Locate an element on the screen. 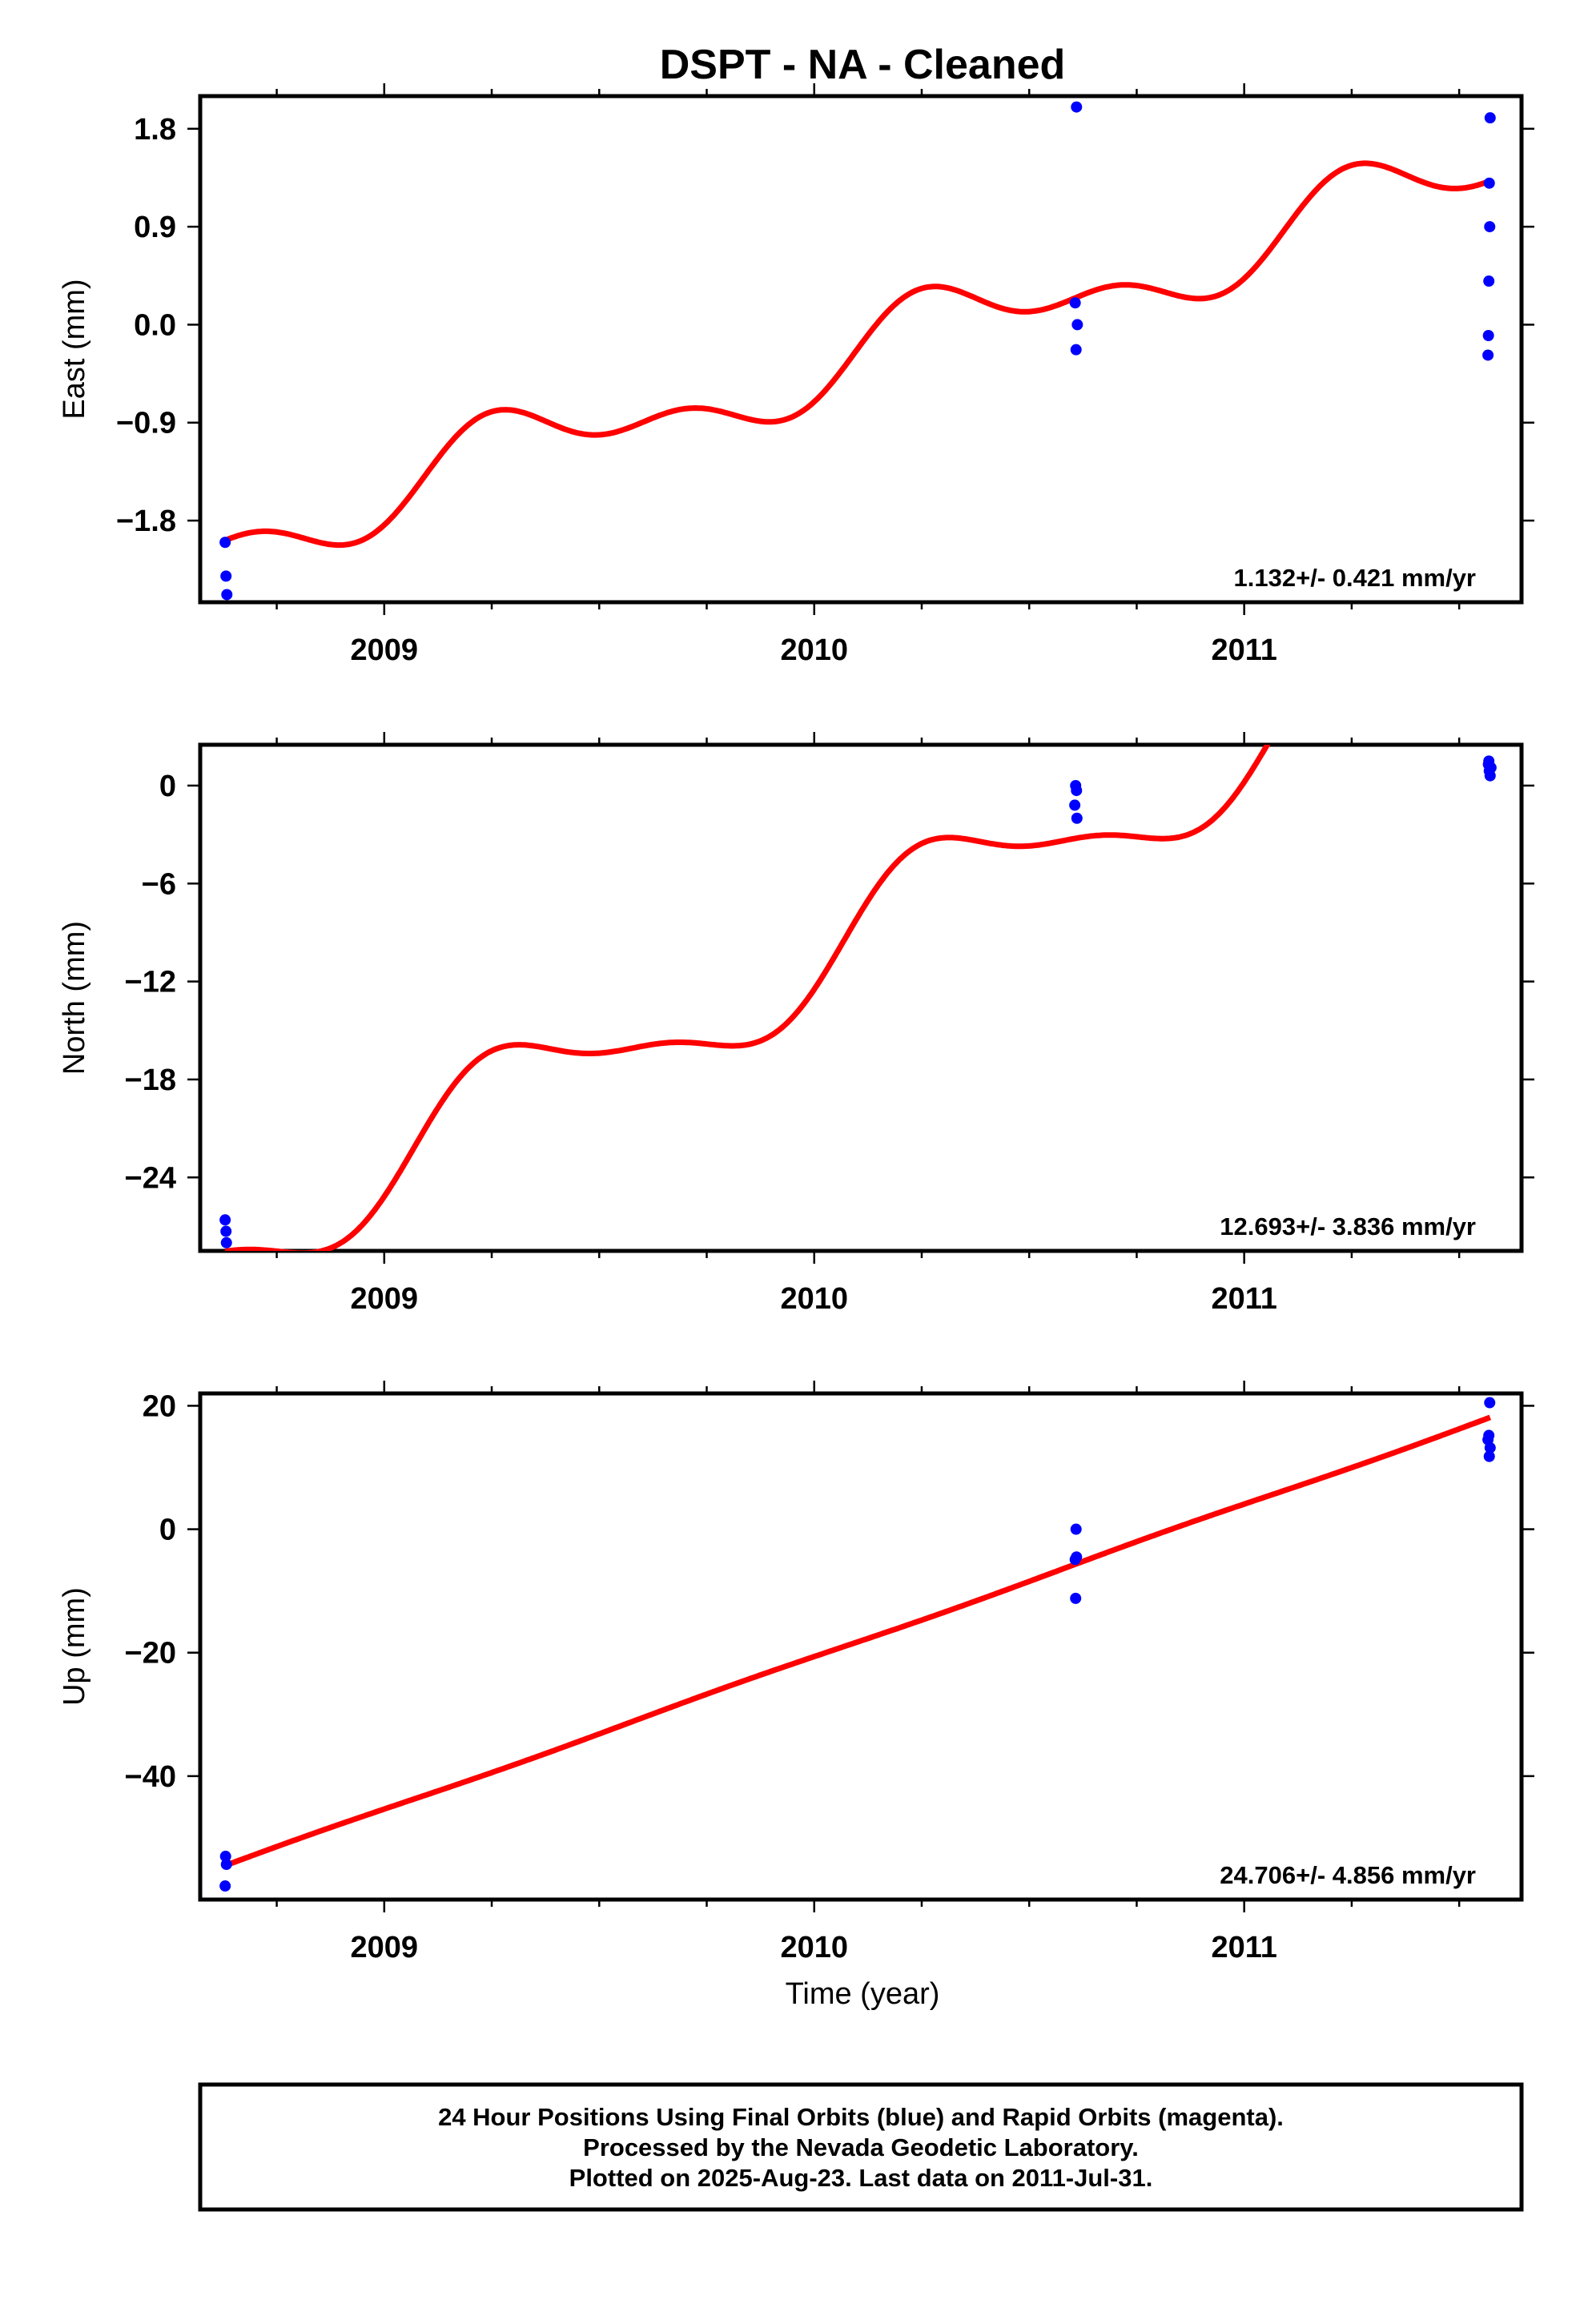 This screenshot has height=2324, width=1592. y-tick-label: 1.8 is located at coordinates (155, 130).